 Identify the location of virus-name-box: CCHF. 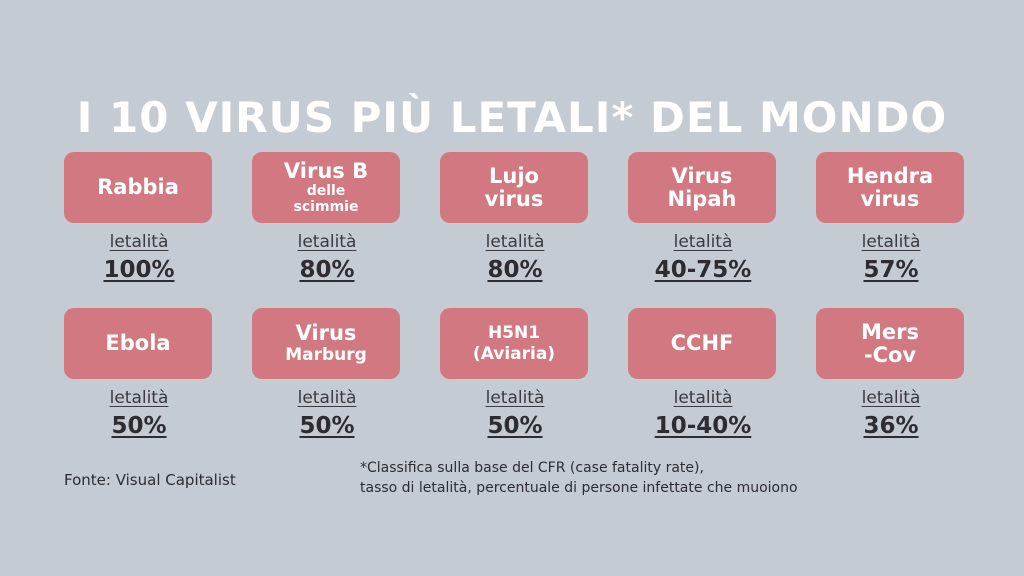
(702, 343).